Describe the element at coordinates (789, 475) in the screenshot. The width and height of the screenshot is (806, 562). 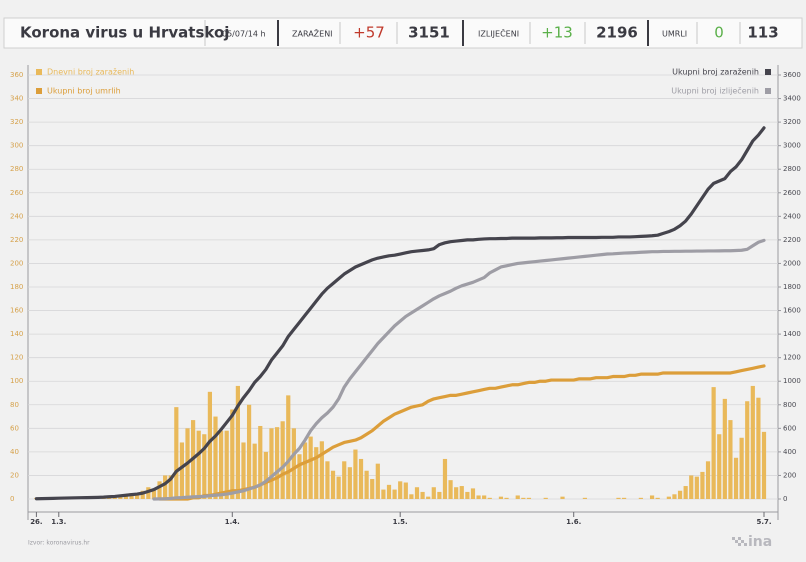
I see `y2-tick-label: 200` at that location.